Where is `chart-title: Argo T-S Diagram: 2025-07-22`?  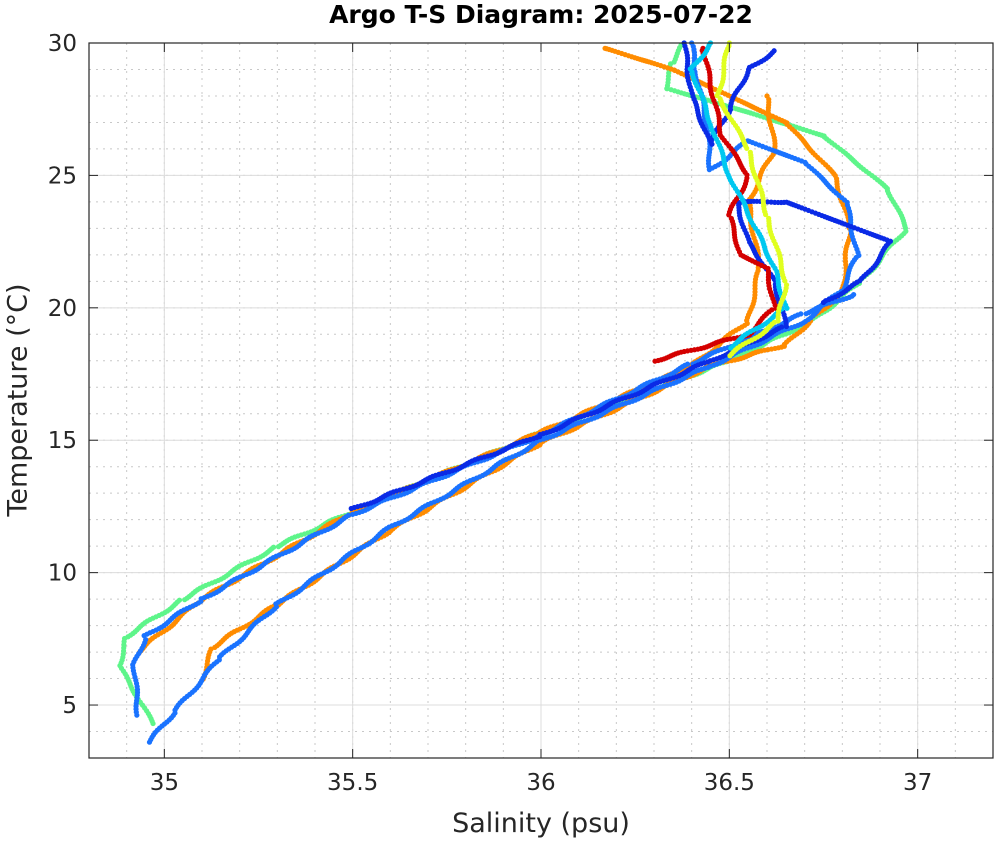
chart-title: Argo T-S Diagram: 2025-07-22 is located at coordinates (541, 14).